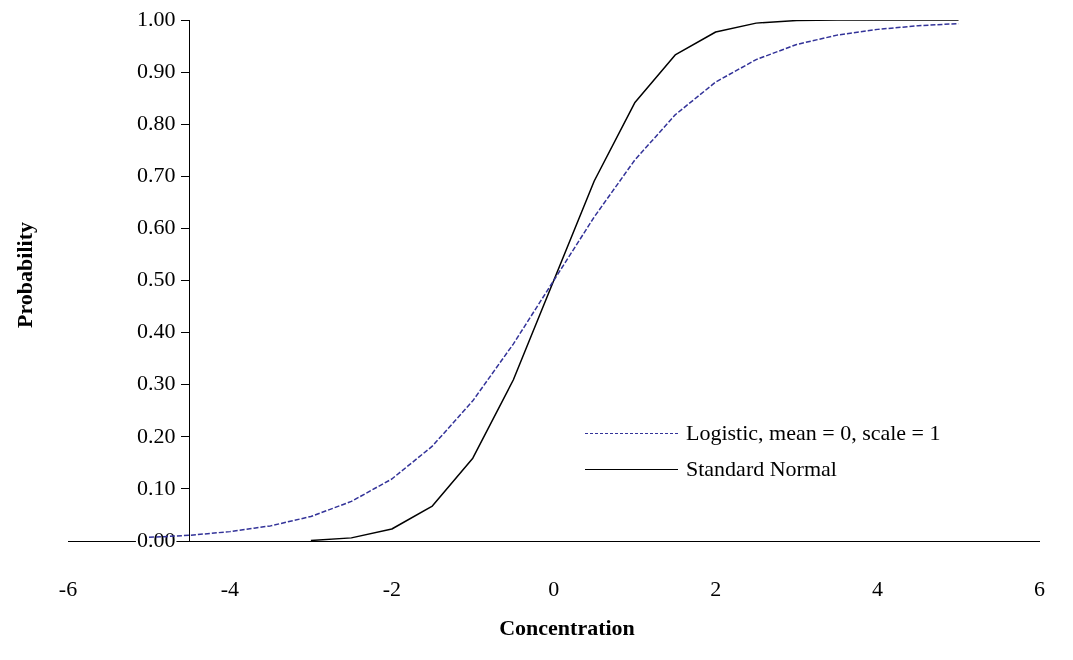 The height and width of the screenshot is (660, 1073). I want to click on y-tick-label: 0.20, so click(156, 435).